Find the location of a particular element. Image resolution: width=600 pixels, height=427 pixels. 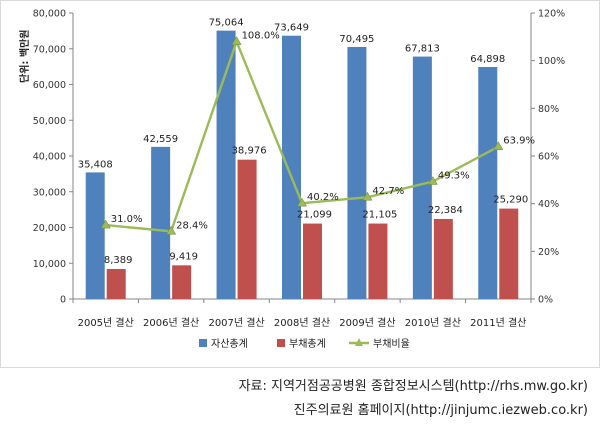

y-right-tick-label: 20% is located at coordinates (548, 252).